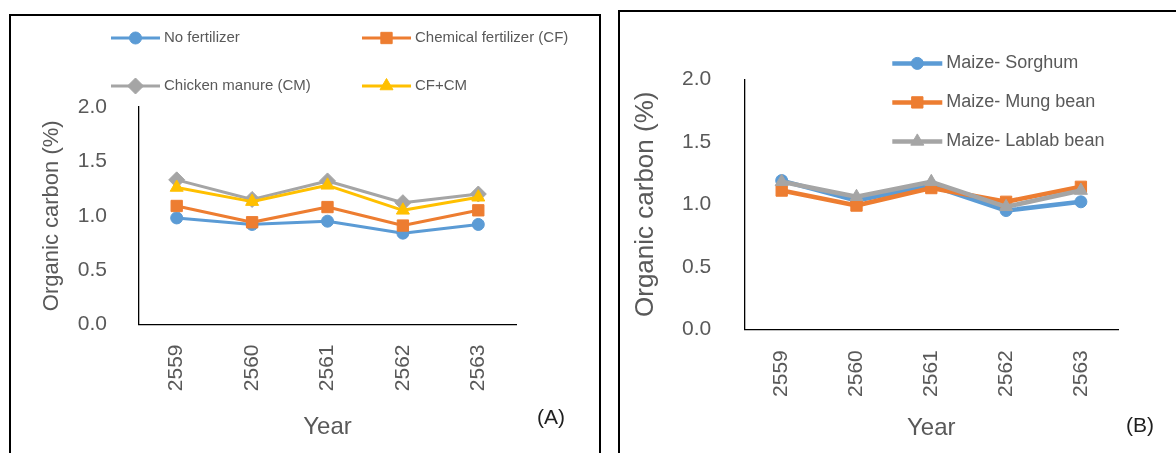 Image resolution: width=1176 pixels, height=453 pixels. Describe the element at coordinates (1021, 101) in the screenshot. I see `legend-label: Maize- Mung bean` at that location.